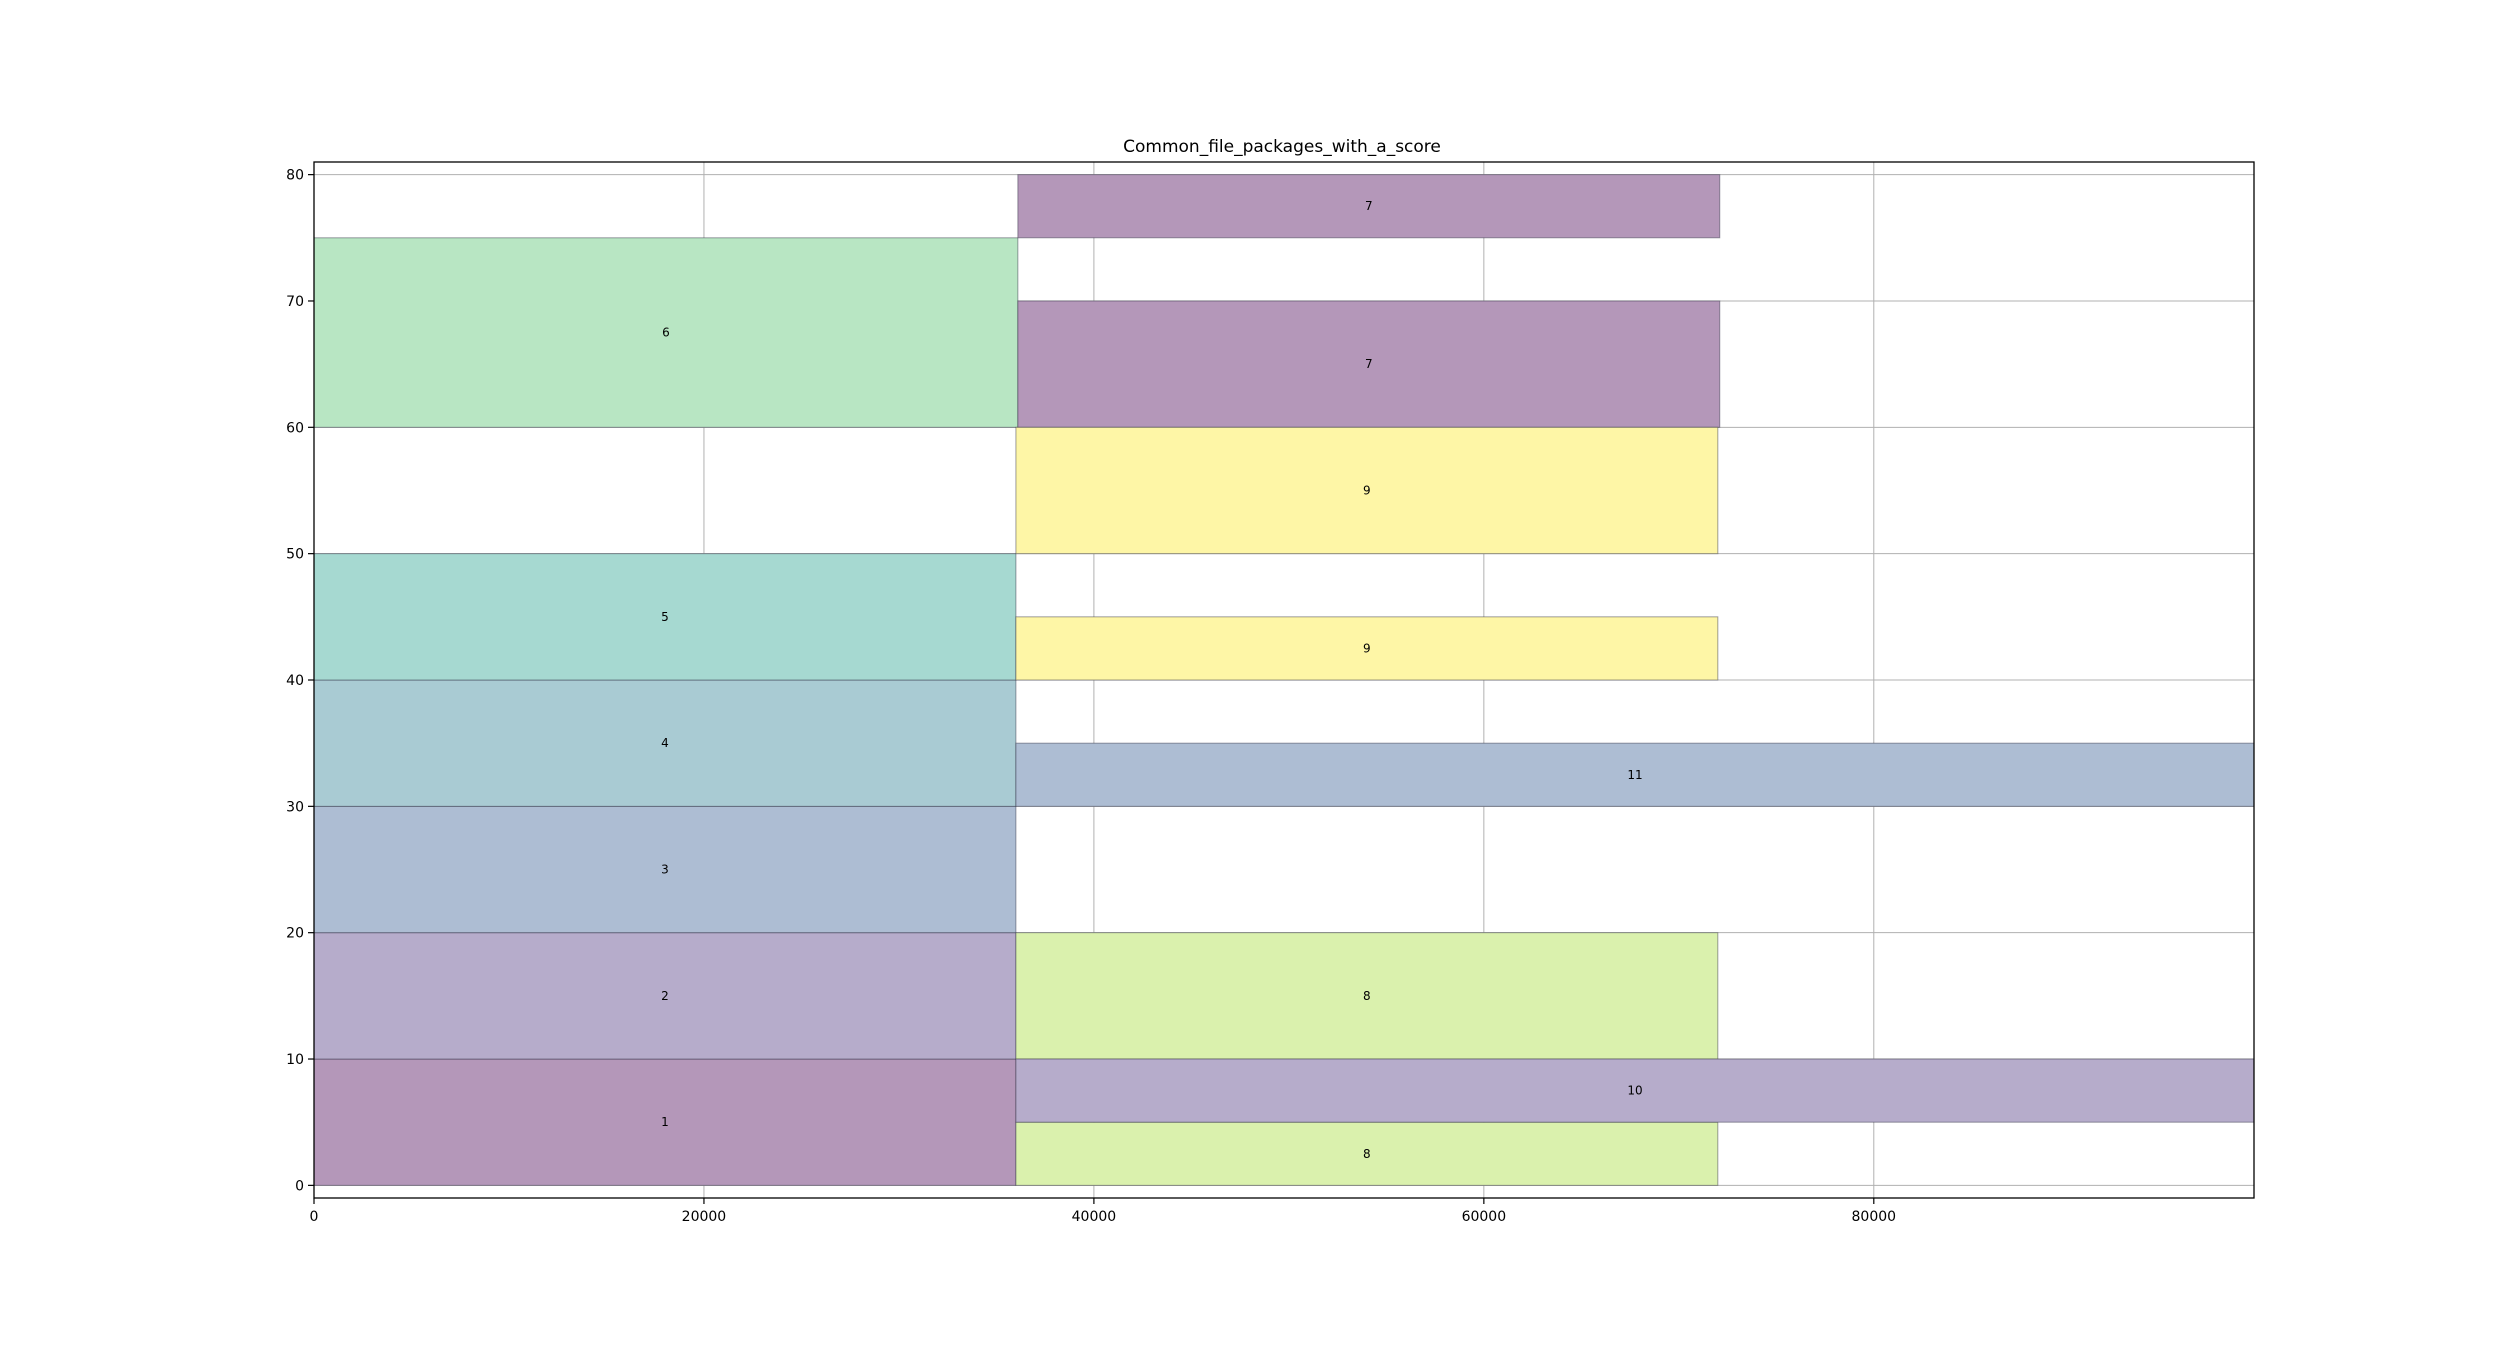 Image resolution: width=2493 pixels, height=1346 pixels. Describe the element at coordinates (295, 807) in the screenshot. I see `y-tick-label-3: 30` at that location.